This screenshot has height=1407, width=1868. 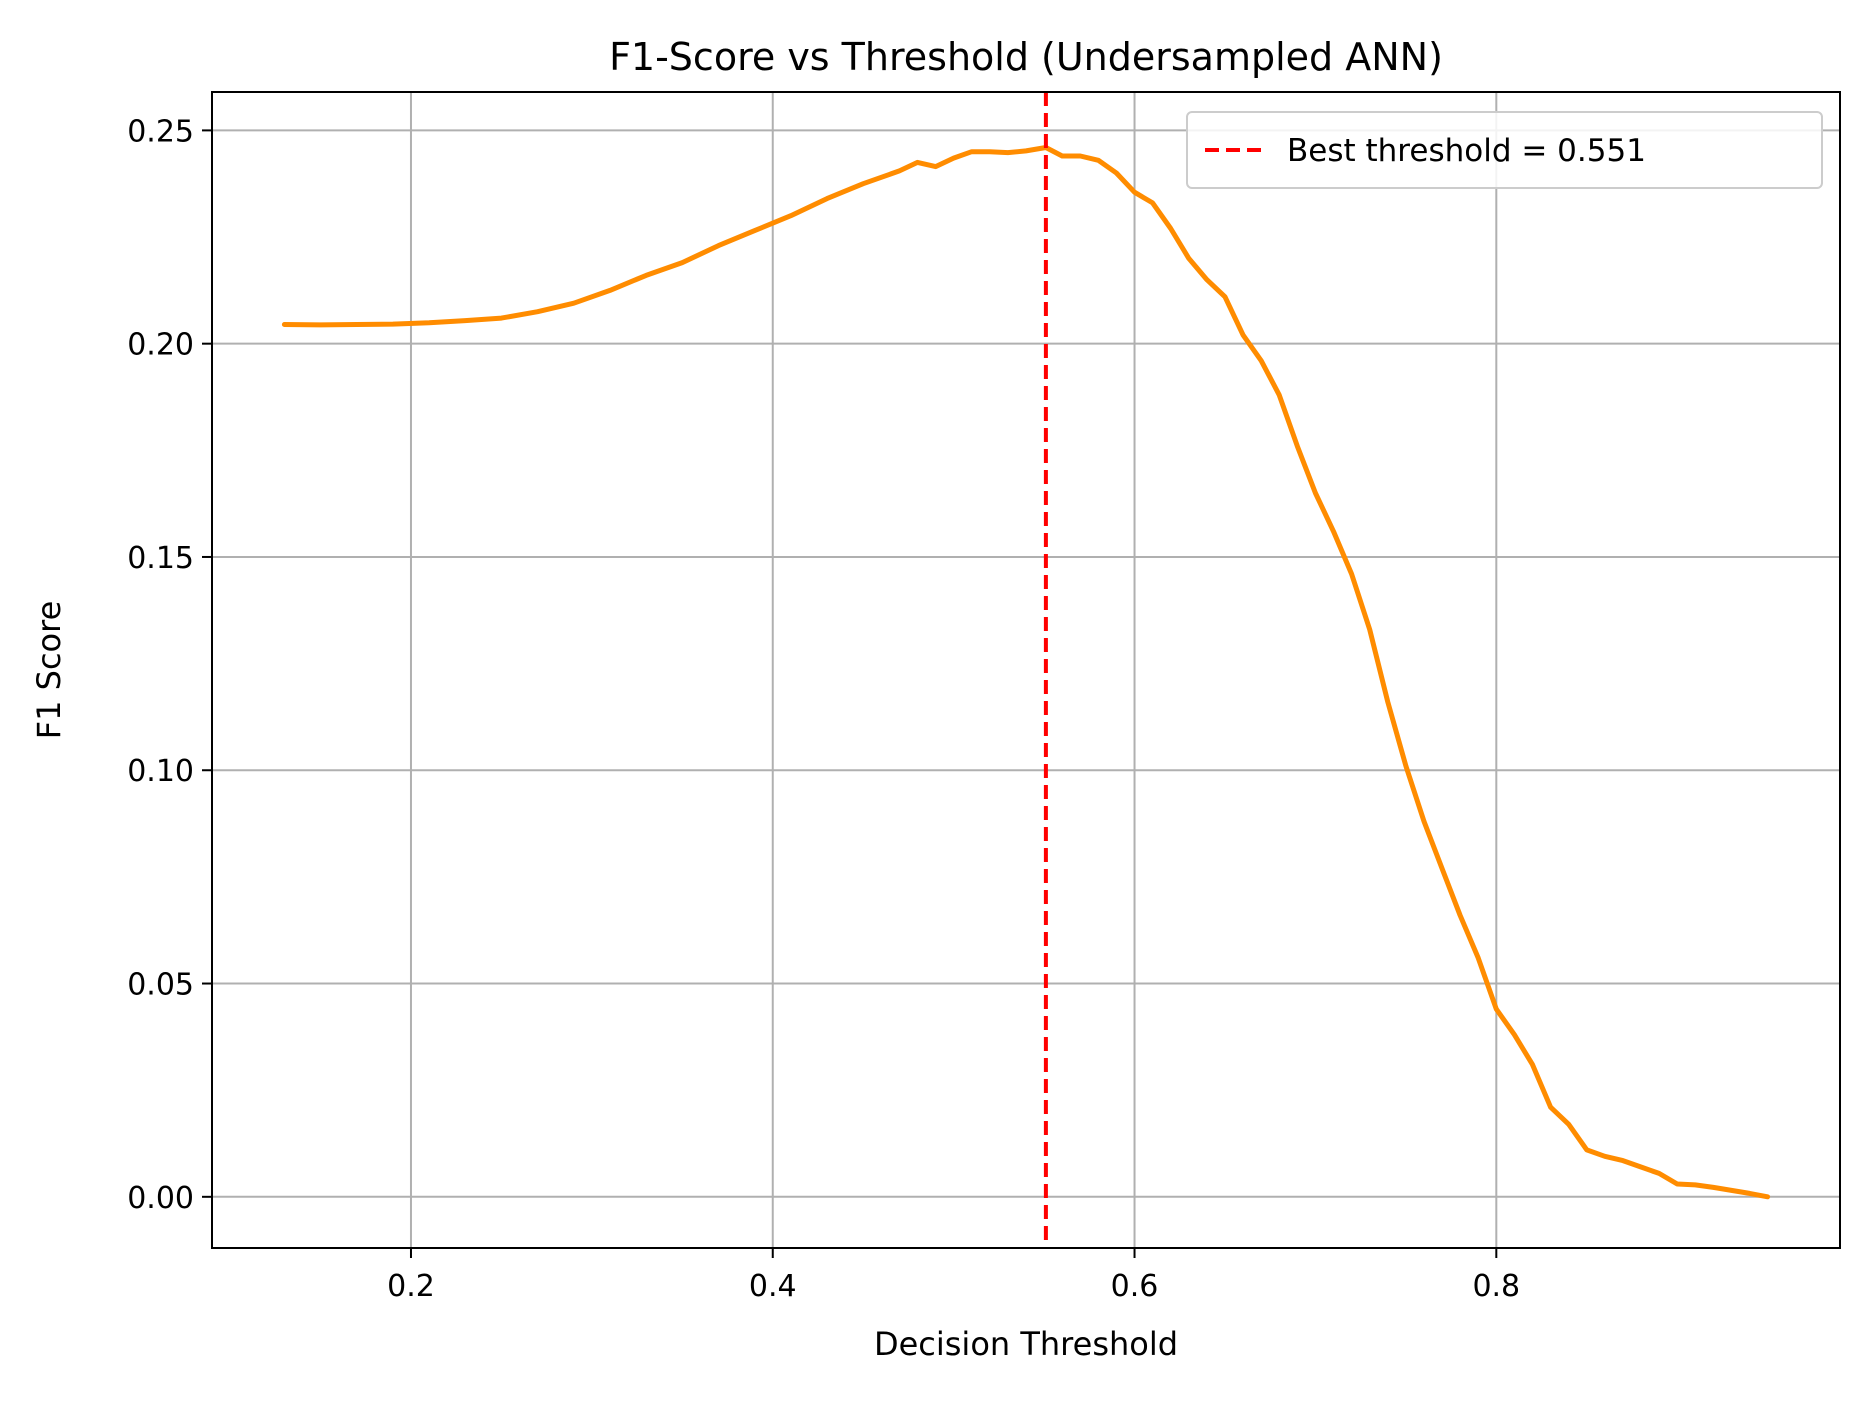 I want to click on x-tick-label: 0.2, so click(x=411, y=1286).